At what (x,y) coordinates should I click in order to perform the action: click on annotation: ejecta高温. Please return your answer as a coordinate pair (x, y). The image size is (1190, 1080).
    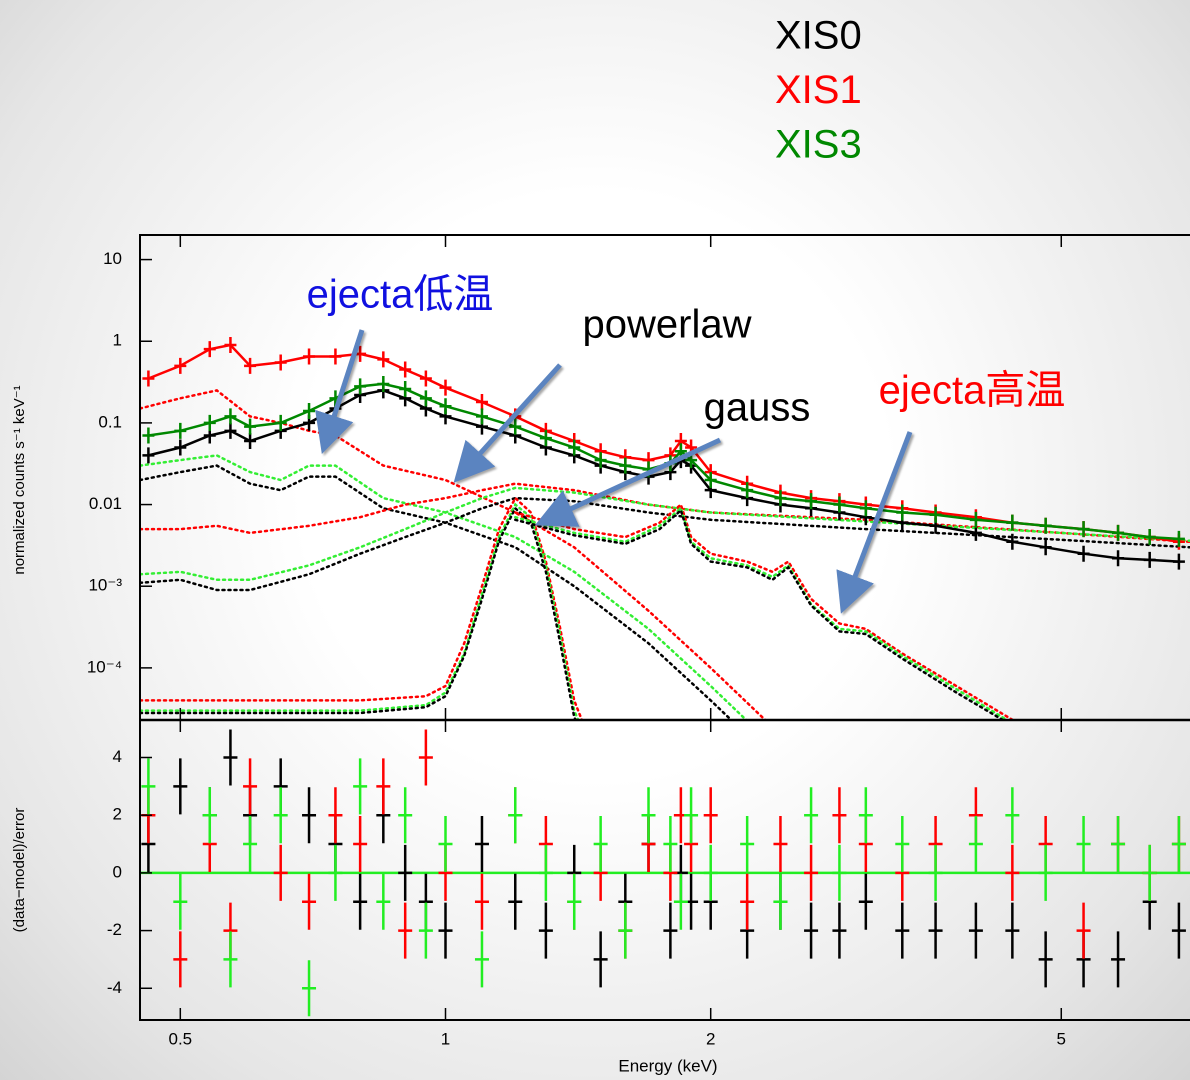
    Looking at the image, I should click on (972, 391).